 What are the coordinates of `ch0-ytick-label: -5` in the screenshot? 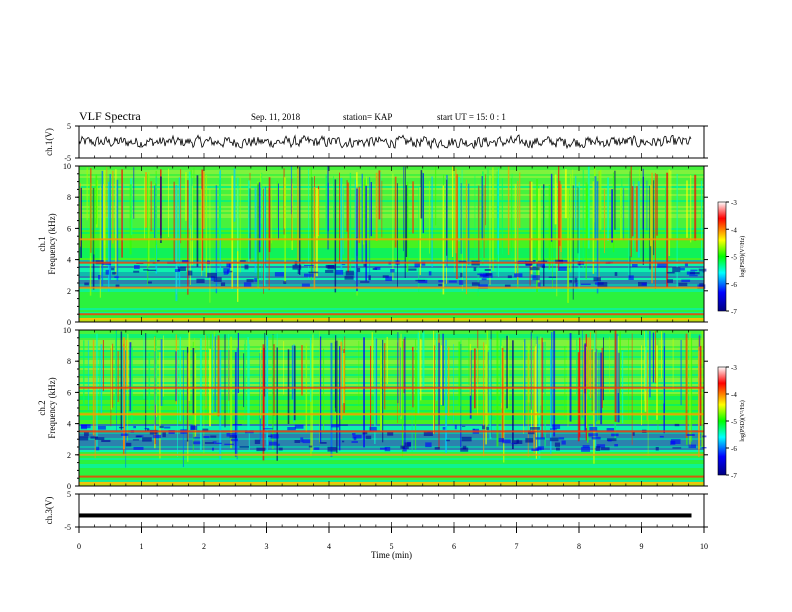 It's located at (67, 158).